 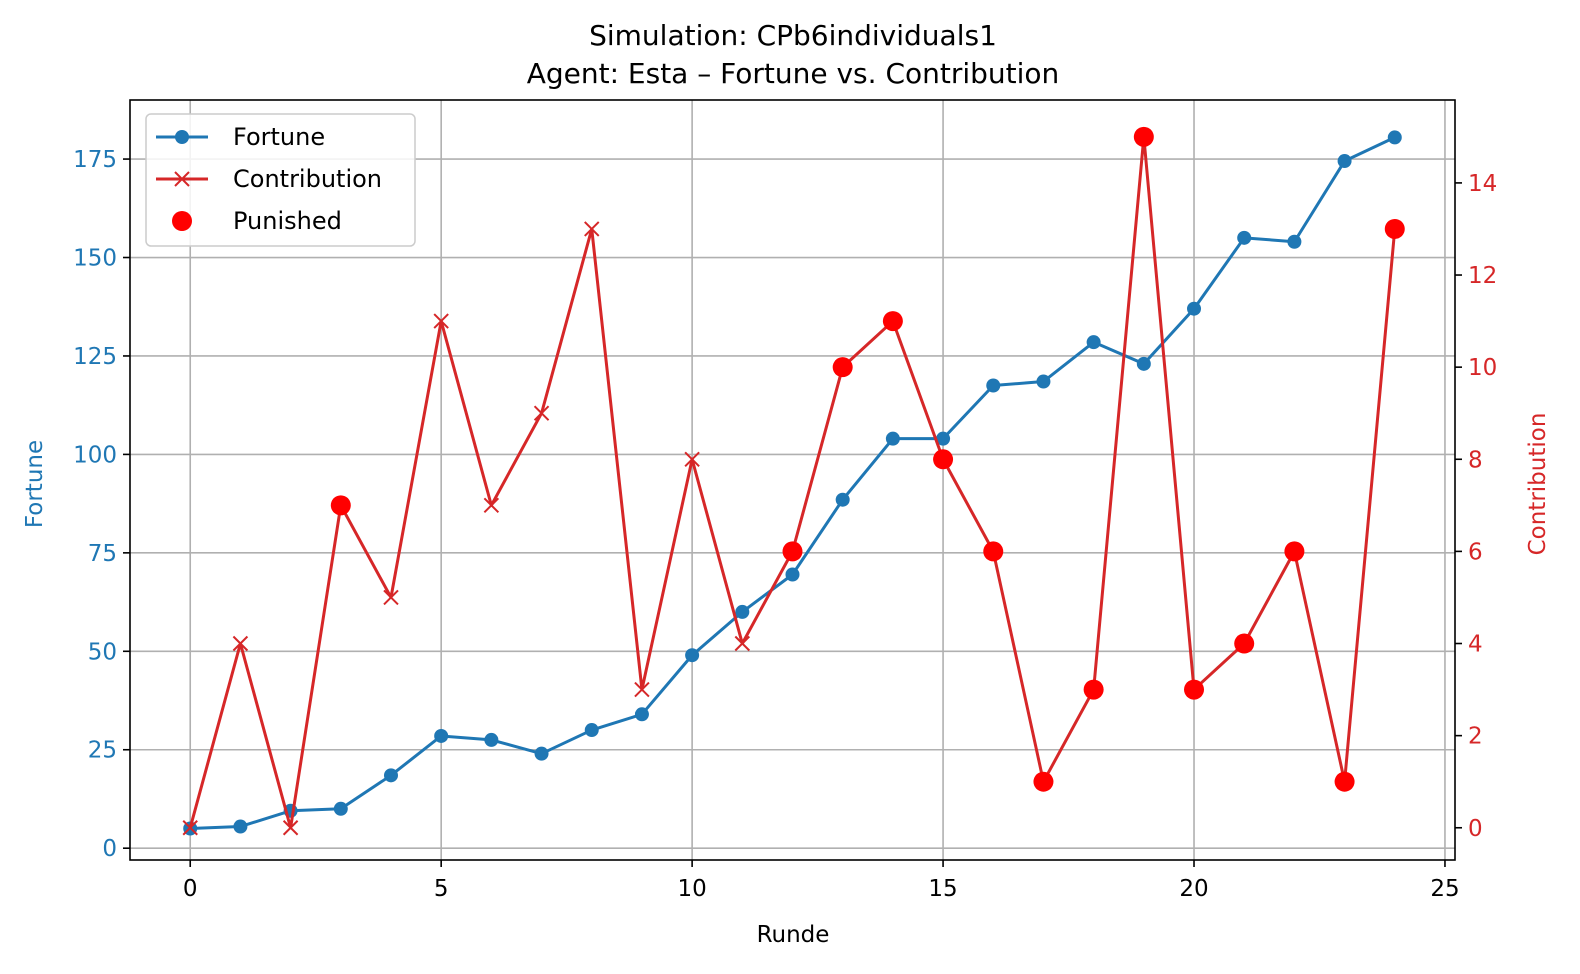 What do you see at coordinates (95, 259) in the screenshot?
I see `y-left-tick-label: 150` at bounding box center [95, 259].